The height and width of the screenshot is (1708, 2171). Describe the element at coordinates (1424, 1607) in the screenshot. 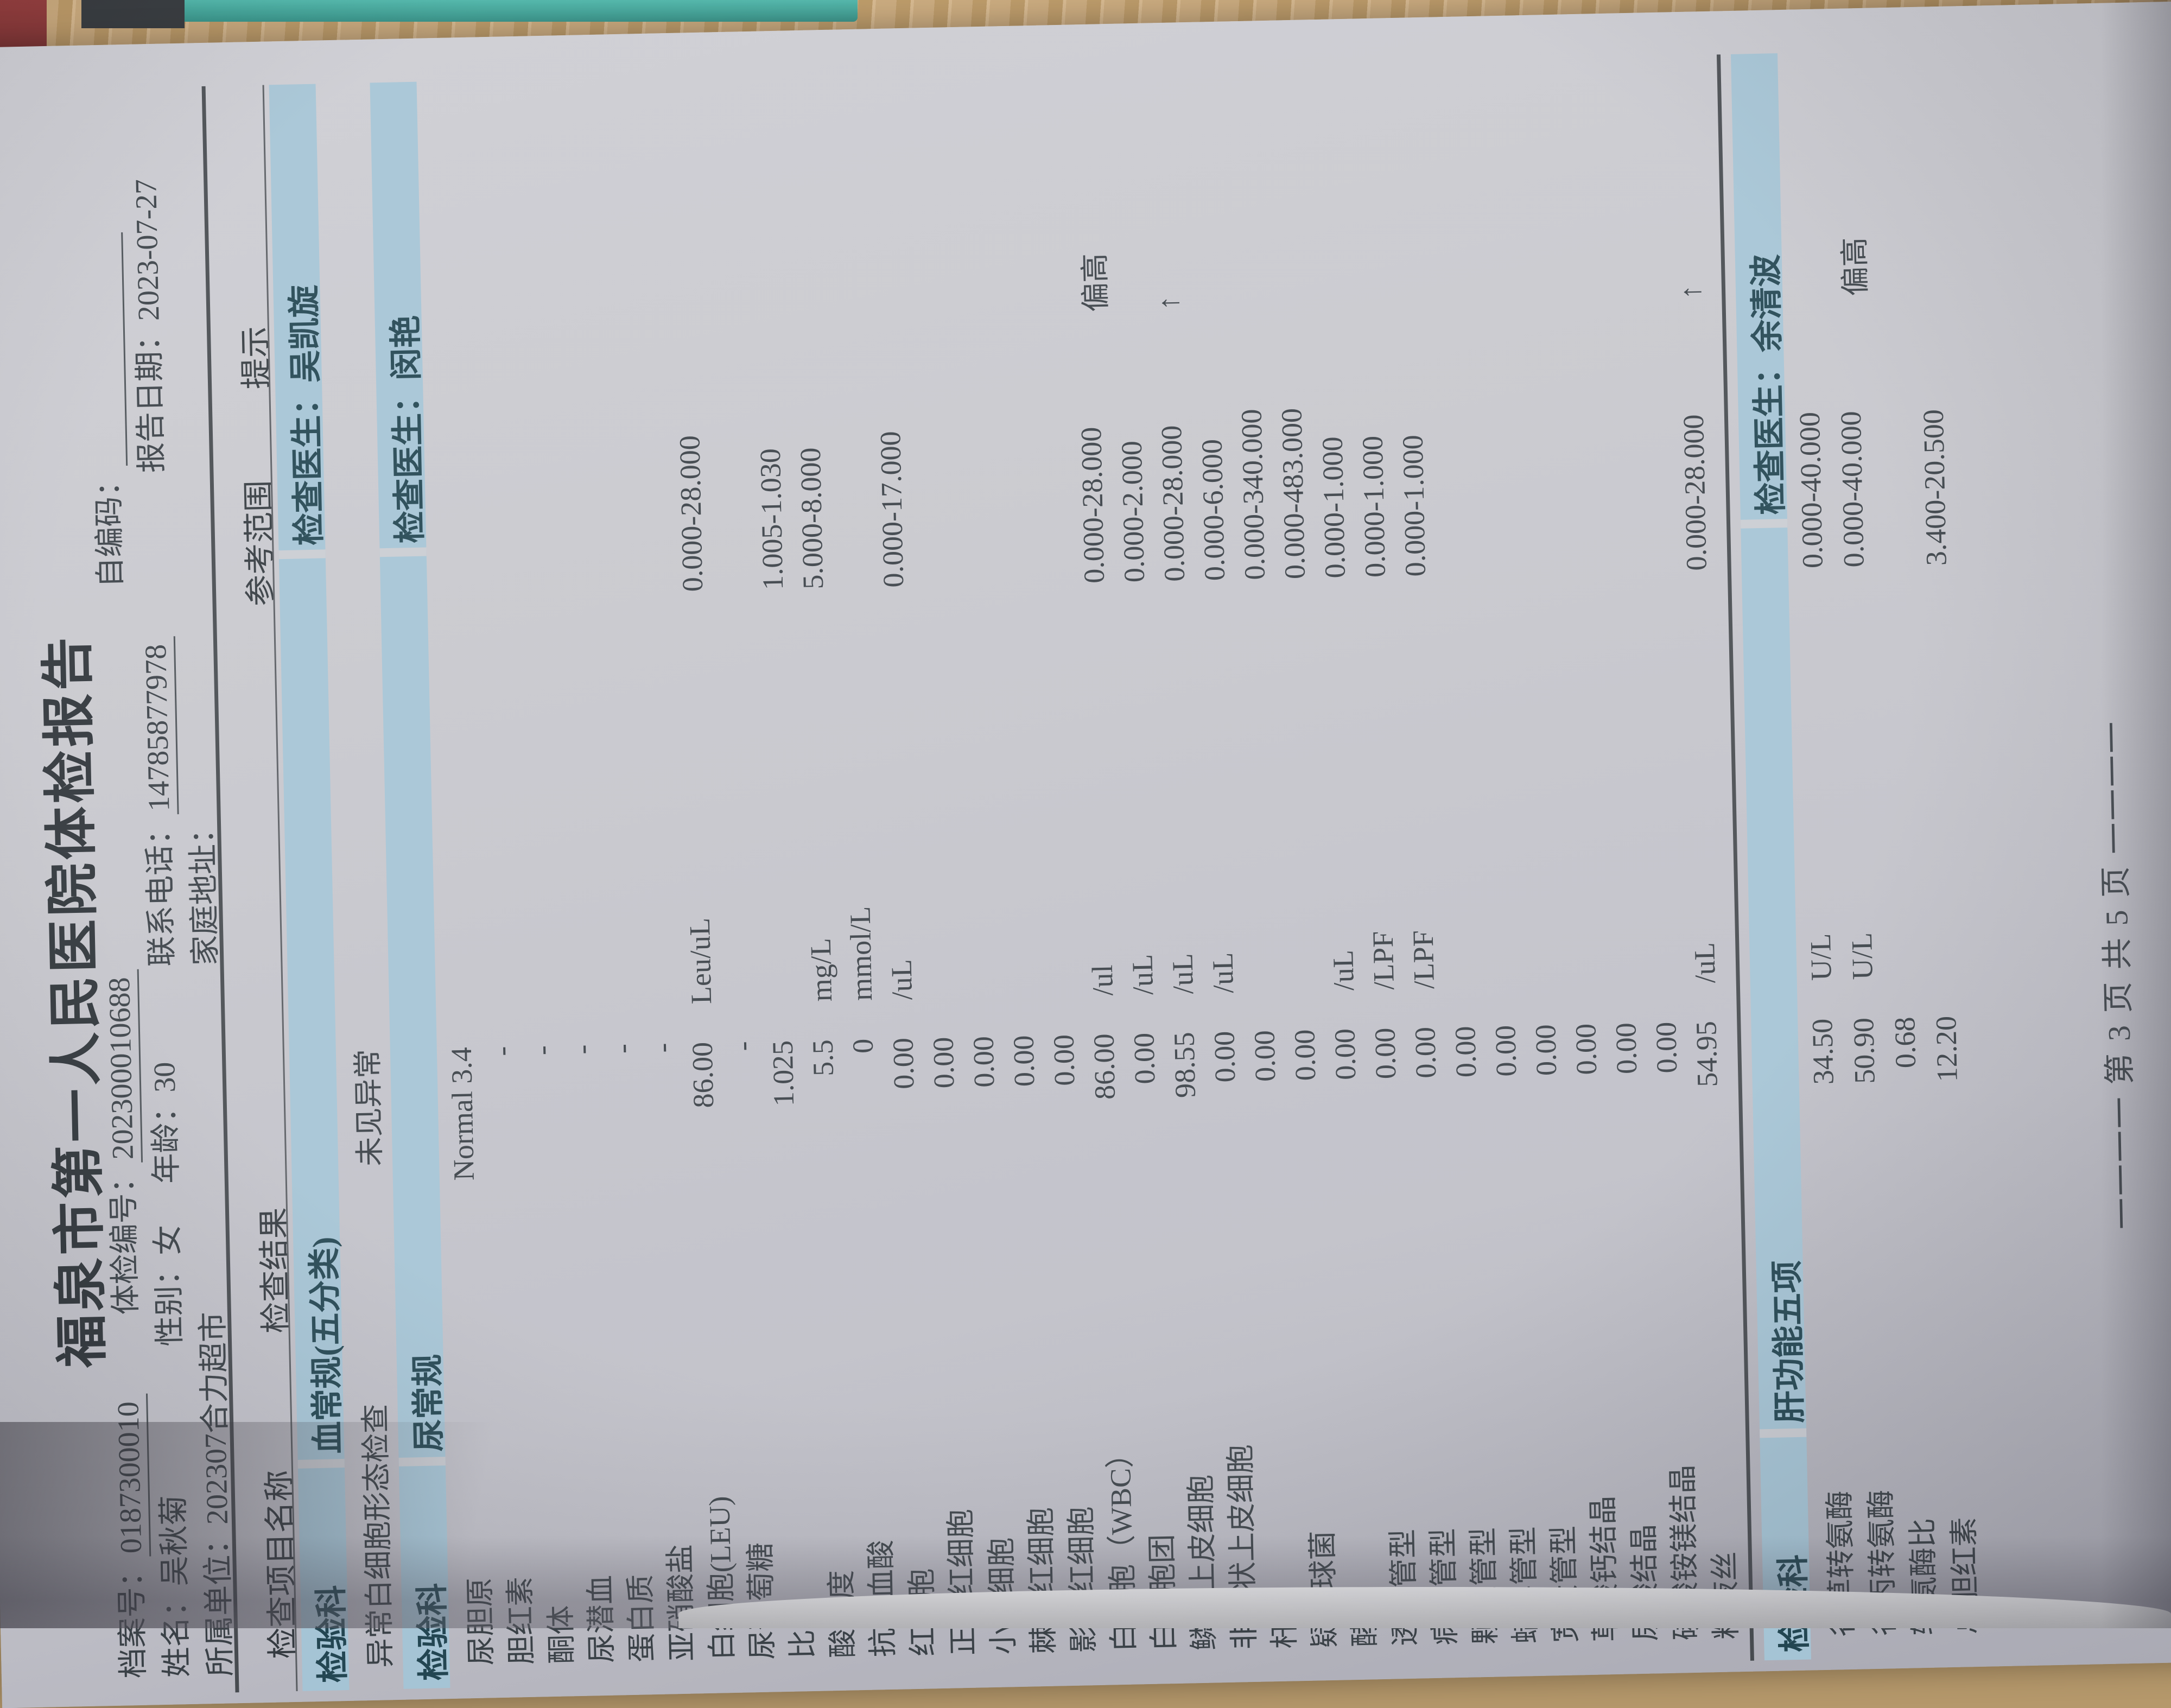

I see `underlying-page-edge` at that location.